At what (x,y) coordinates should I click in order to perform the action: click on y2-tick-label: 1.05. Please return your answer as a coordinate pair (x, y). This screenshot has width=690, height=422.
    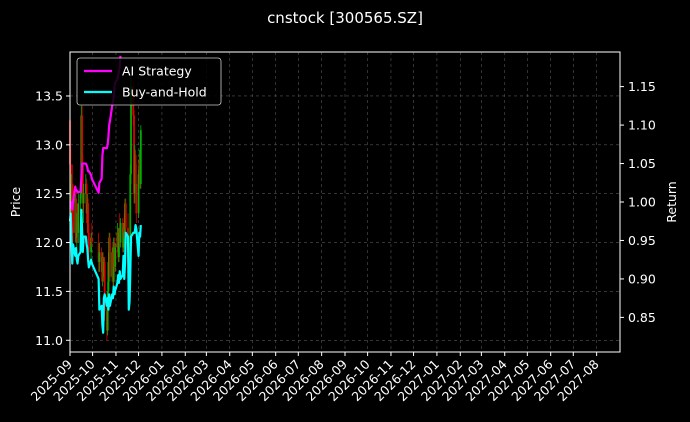
    Looking at the image, I should click on (642, 163).